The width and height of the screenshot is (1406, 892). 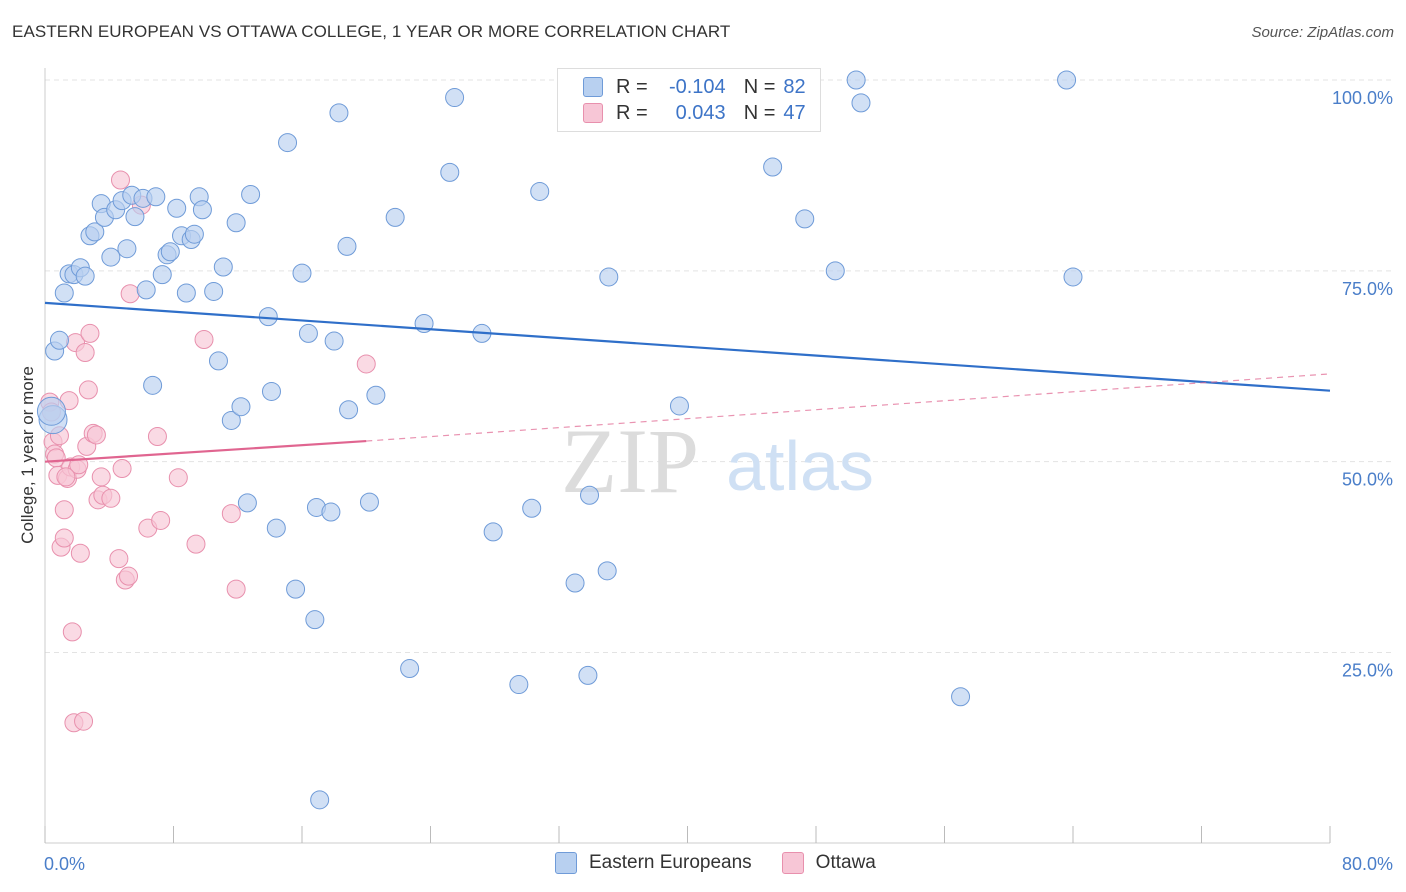 I want to click on ottawa-trendline-extension, so click(x=848, y=407).